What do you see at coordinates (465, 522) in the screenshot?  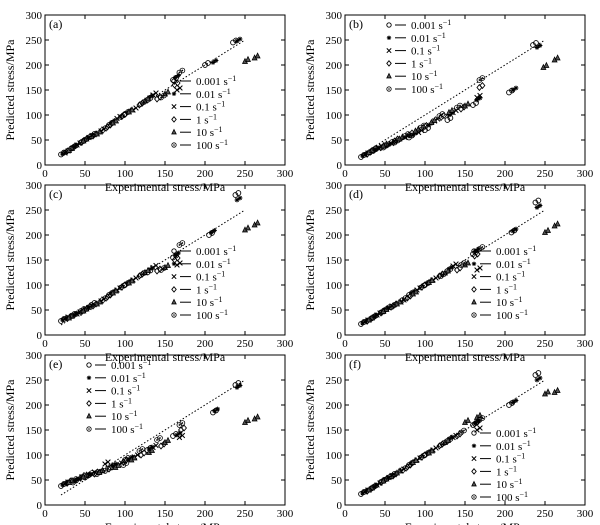 I see `x-axis-label: Experimental stress/MPa` at bounding box center [465, 522].